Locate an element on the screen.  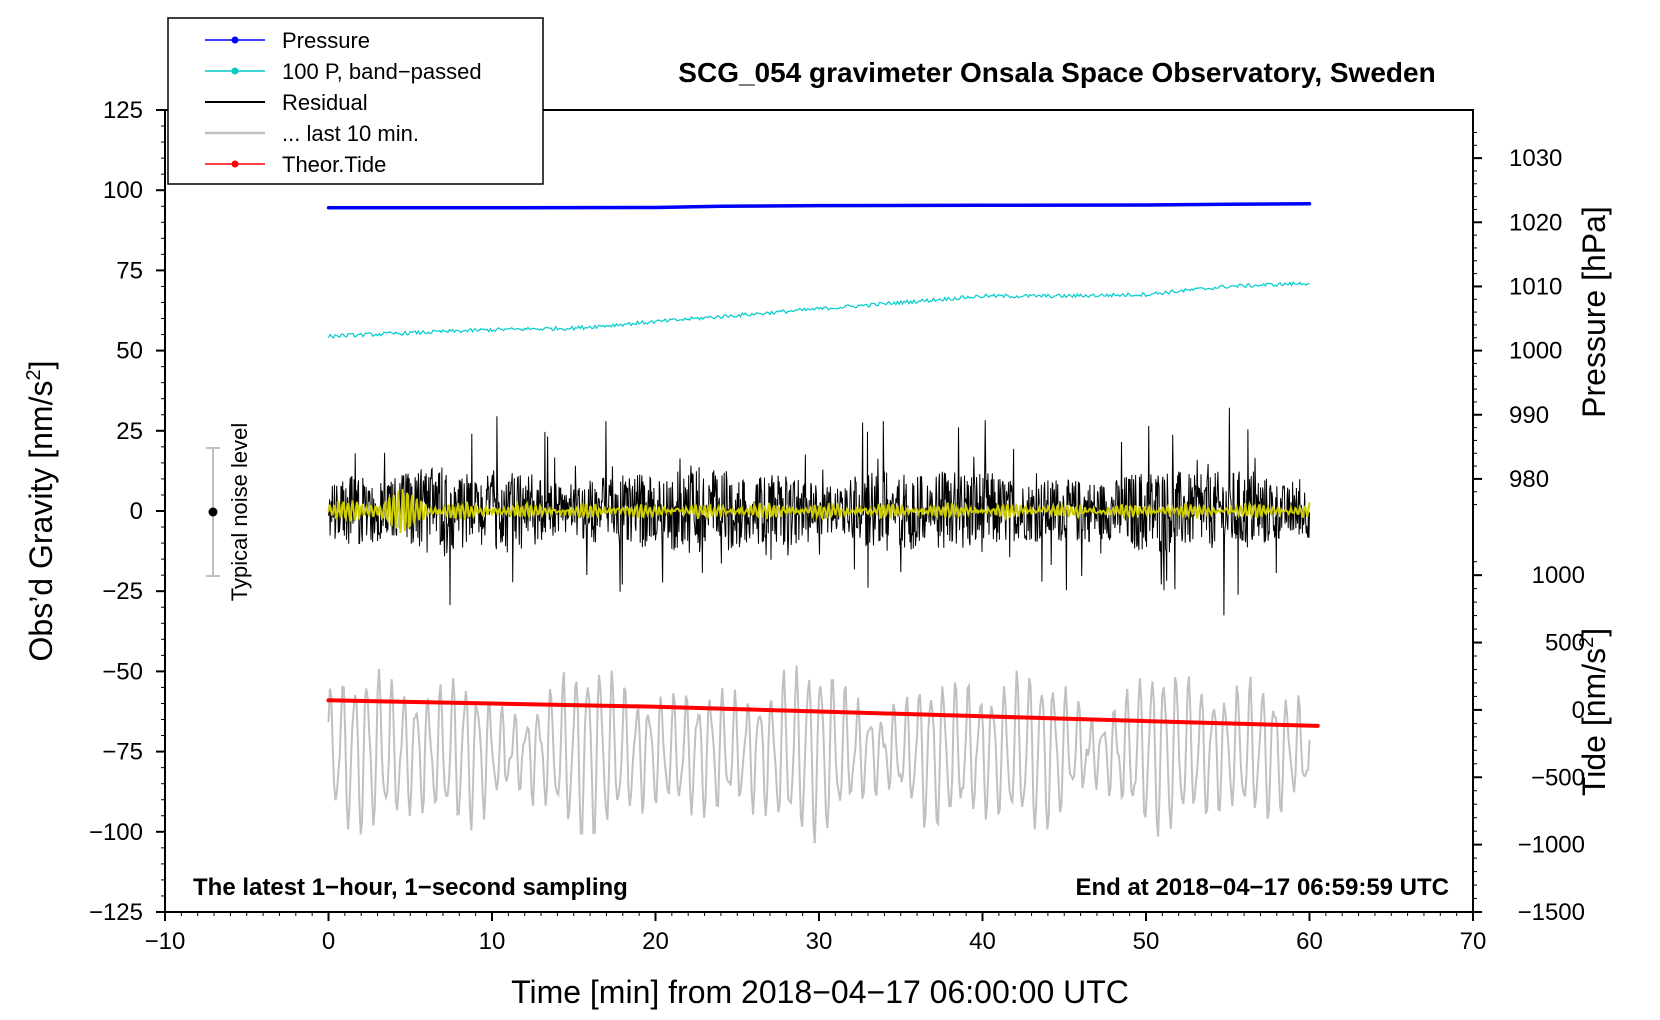
tide-tick-label: 0 is located at coordinates (1578, 710).